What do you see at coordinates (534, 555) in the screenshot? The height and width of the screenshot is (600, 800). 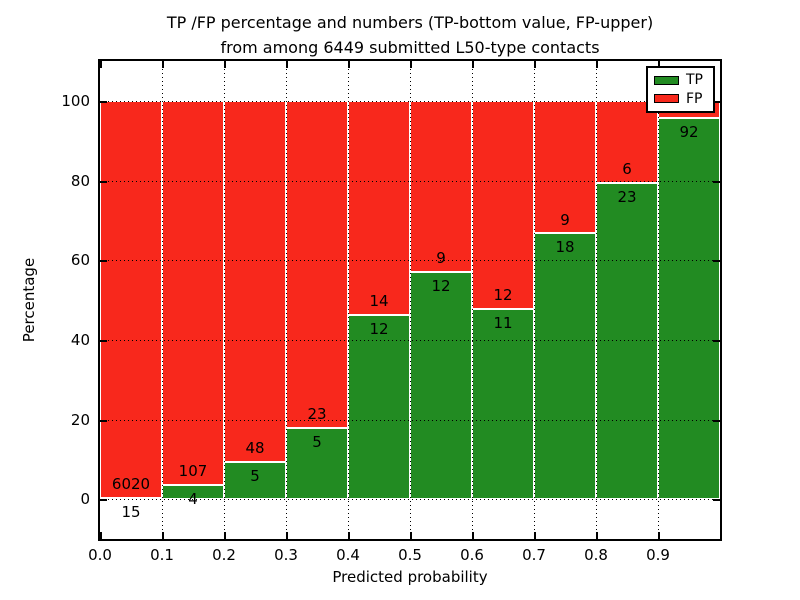 I see `x-tick-label: 0.7` at bounding box center [534, 555].